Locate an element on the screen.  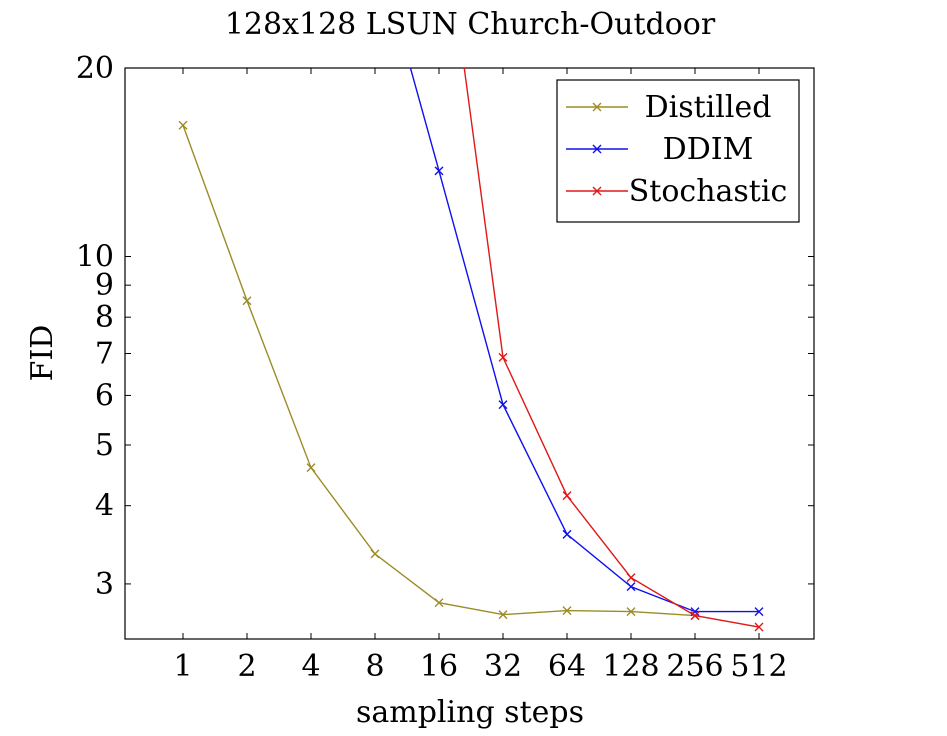
x-tick-label: 128 is located at coordinates (630, 666).